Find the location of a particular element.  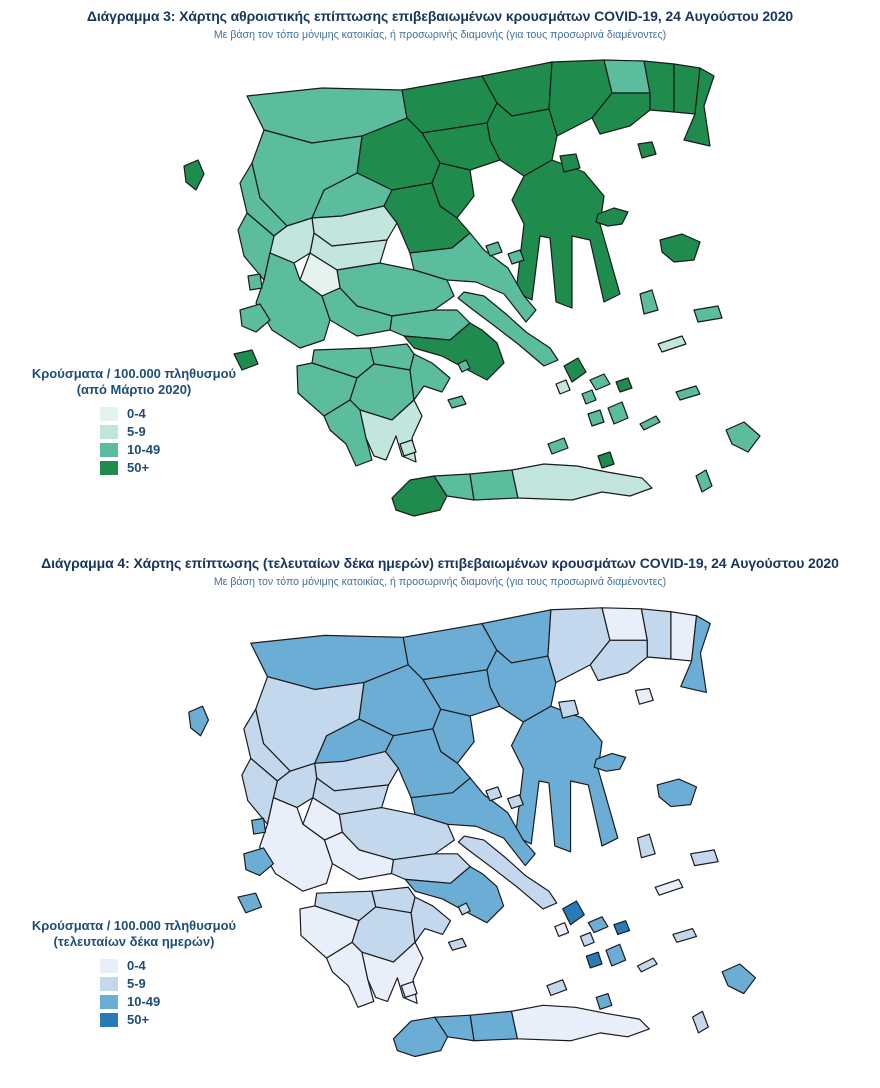

legend-class-label: 50+ is located at coordinates (138, 468).